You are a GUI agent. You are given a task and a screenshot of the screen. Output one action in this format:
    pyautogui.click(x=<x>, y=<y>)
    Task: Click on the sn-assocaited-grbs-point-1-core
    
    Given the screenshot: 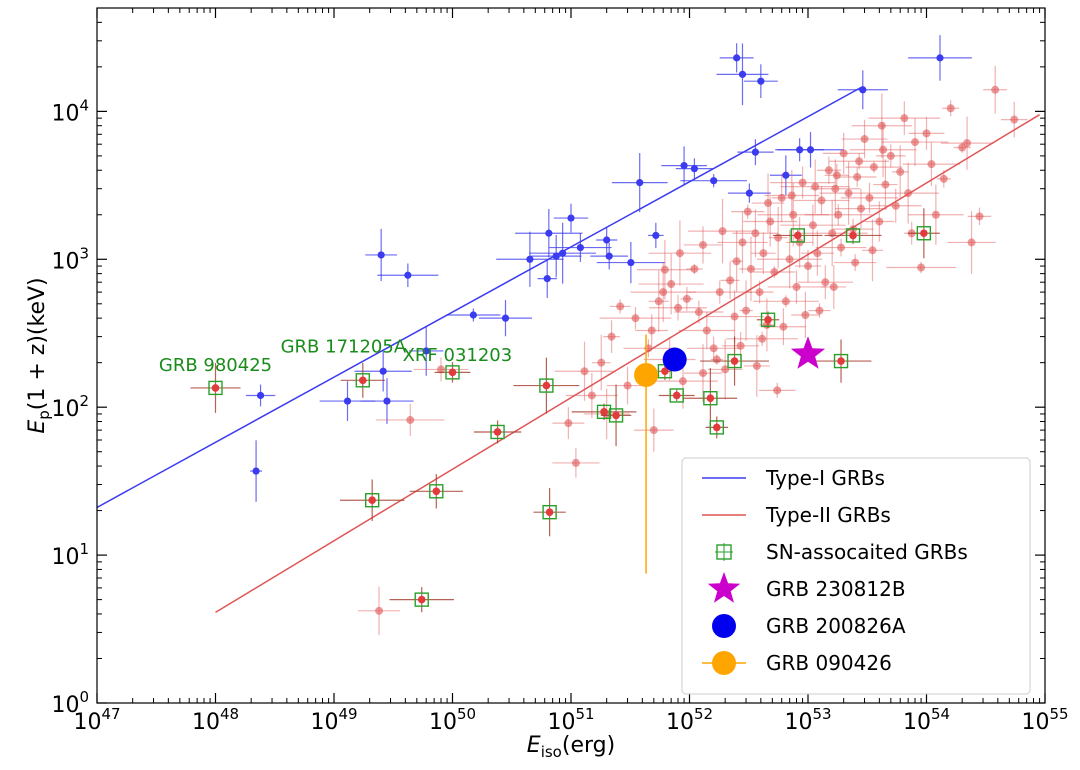 What is the action you would take?
    pyautogui.click(x=215, y=388)
    